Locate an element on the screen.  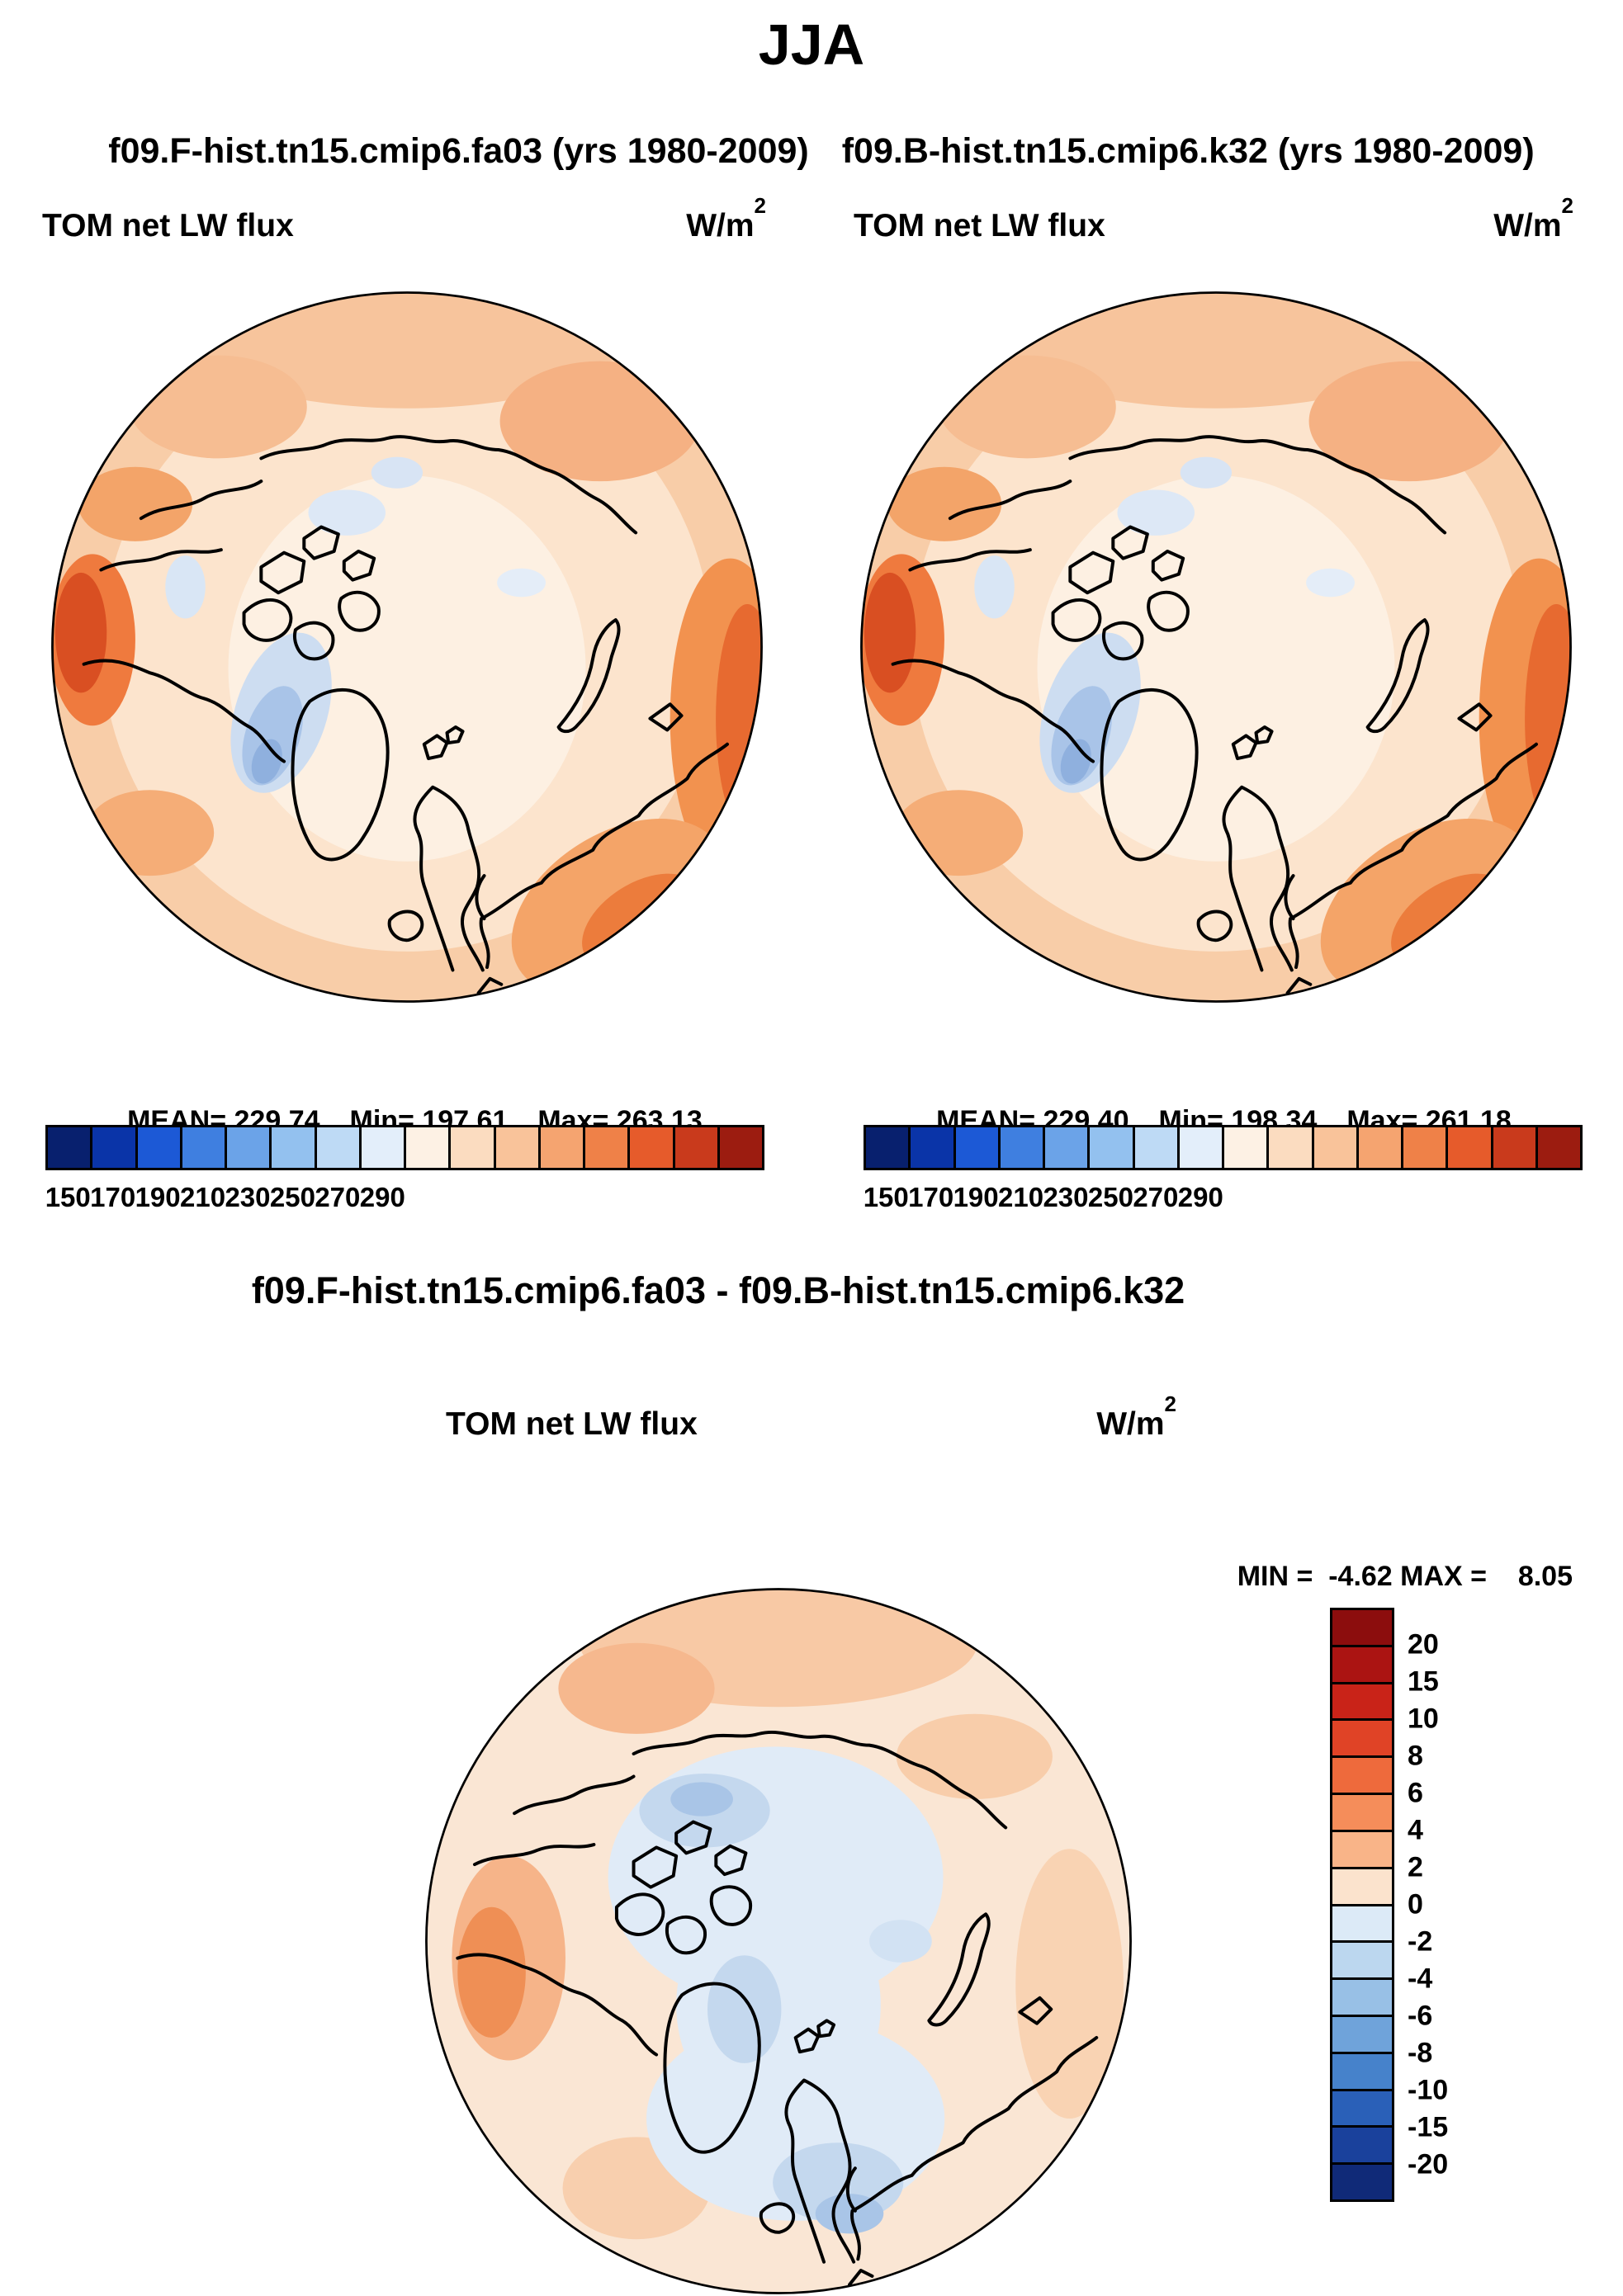
diff-colorbar-tick-label: -15 is located at coordinates (1428, 2127).